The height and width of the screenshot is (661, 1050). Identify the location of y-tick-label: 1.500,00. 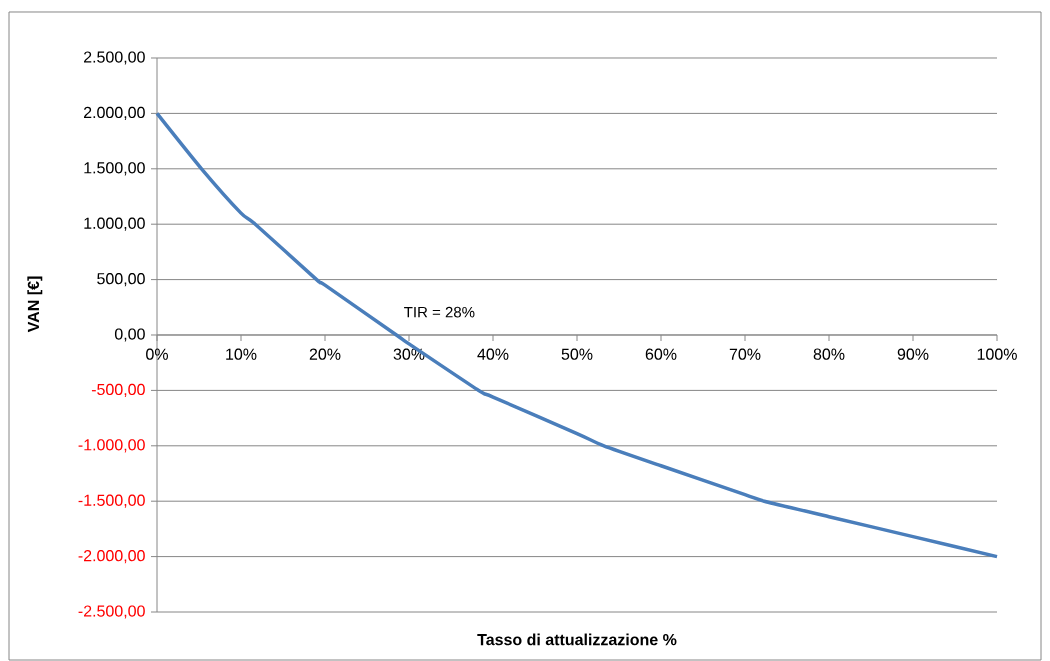
(114, 169).